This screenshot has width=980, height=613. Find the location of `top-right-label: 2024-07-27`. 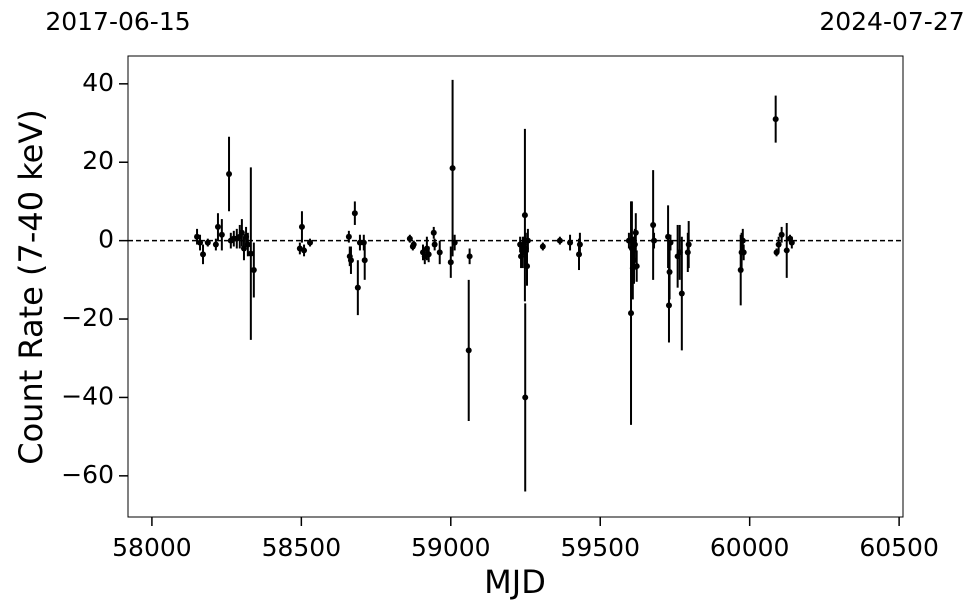

top-right-label: 2024-07-27 is located at coordinates (891, 21).